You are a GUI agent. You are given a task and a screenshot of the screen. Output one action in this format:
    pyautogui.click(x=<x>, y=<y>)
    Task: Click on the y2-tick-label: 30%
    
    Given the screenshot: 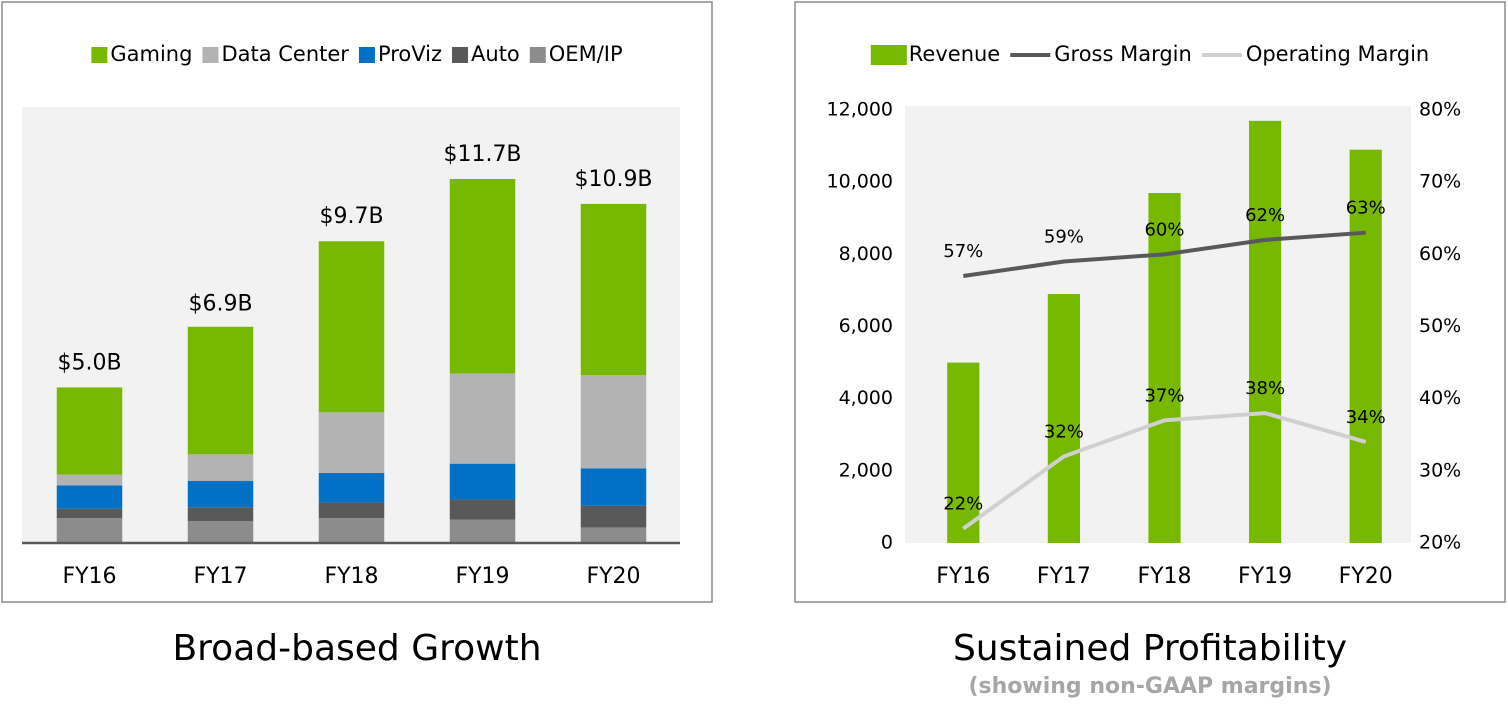 What is the action you would take?
    pyautogui.click(x=1440, y=470)
    